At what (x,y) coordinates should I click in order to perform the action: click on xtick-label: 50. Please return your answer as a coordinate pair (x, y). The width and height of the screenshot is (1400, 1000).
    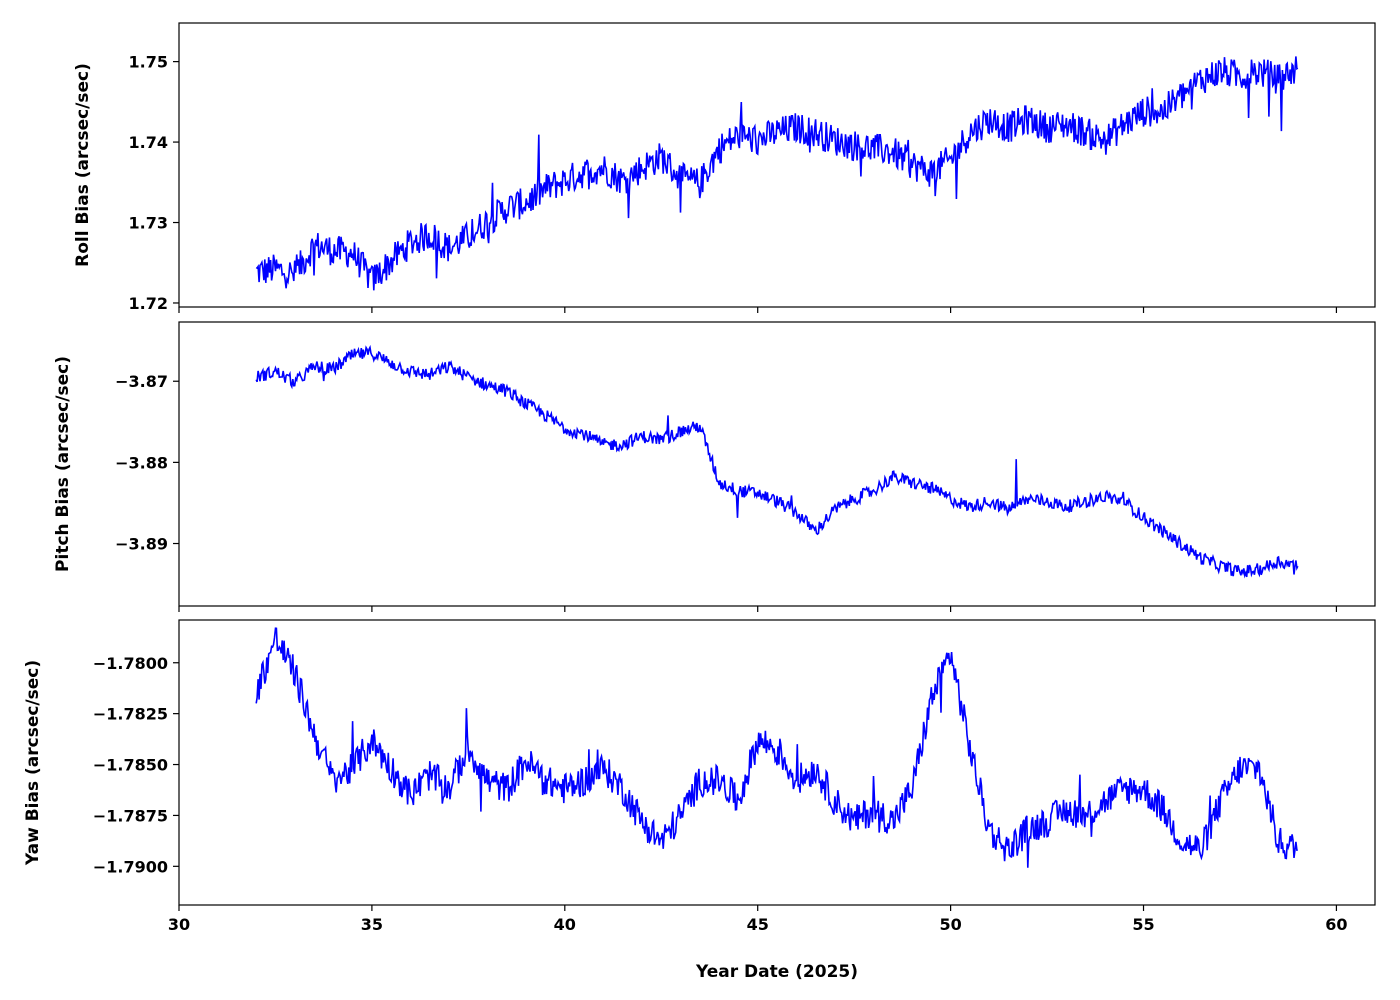
    Looking at the image, I should click on (950, 924).